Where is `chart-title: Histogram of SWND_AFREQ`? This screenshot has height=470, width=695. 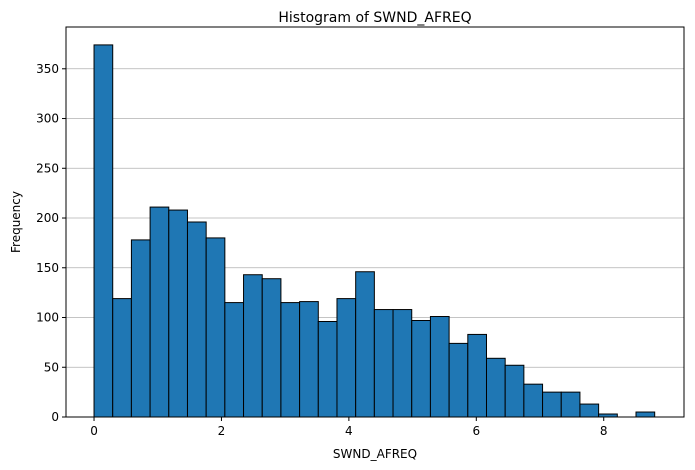 chart-title: Histogram of SWND_AFREQ is located at coordinates (374, 18).